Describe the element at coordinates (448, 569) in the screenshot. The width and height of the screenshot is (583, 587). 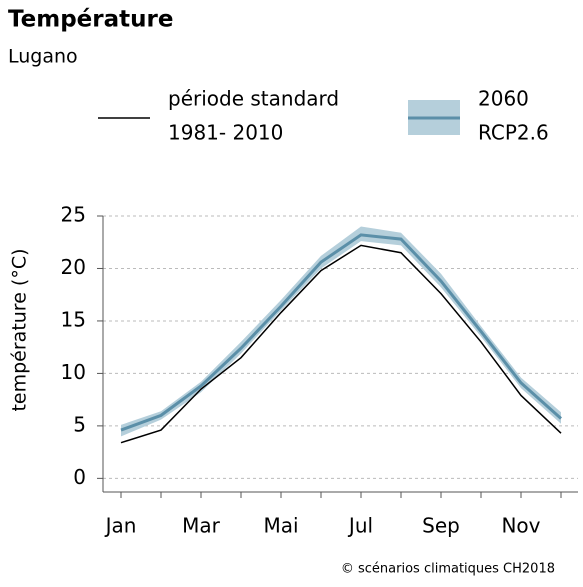
I see `credit: © scénarios climatiques CH2018` at that location.